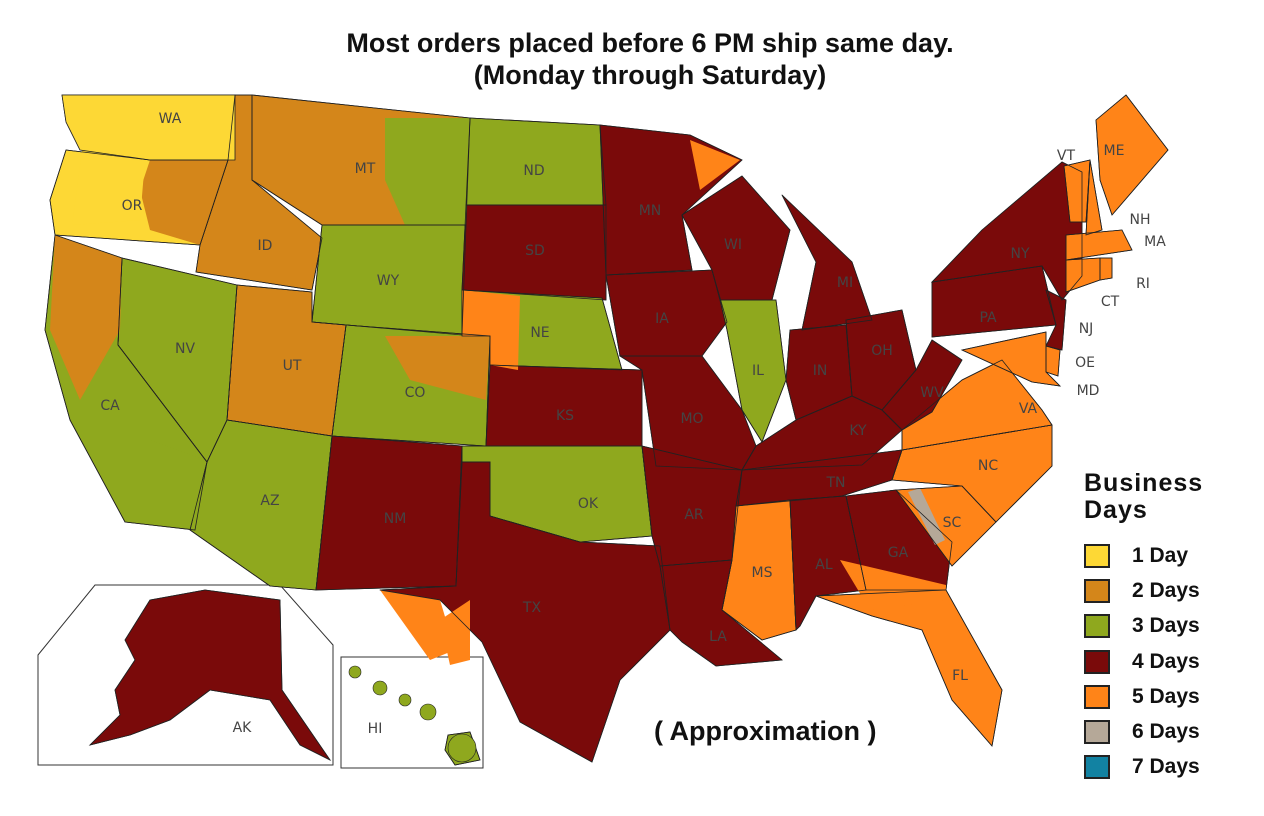 Image resolution: width=1264 pixels, height=816 pixels. Describe the element at coordinates (1166, 696) in the screenshot. I see `legend-label: 5 Days` at that location.